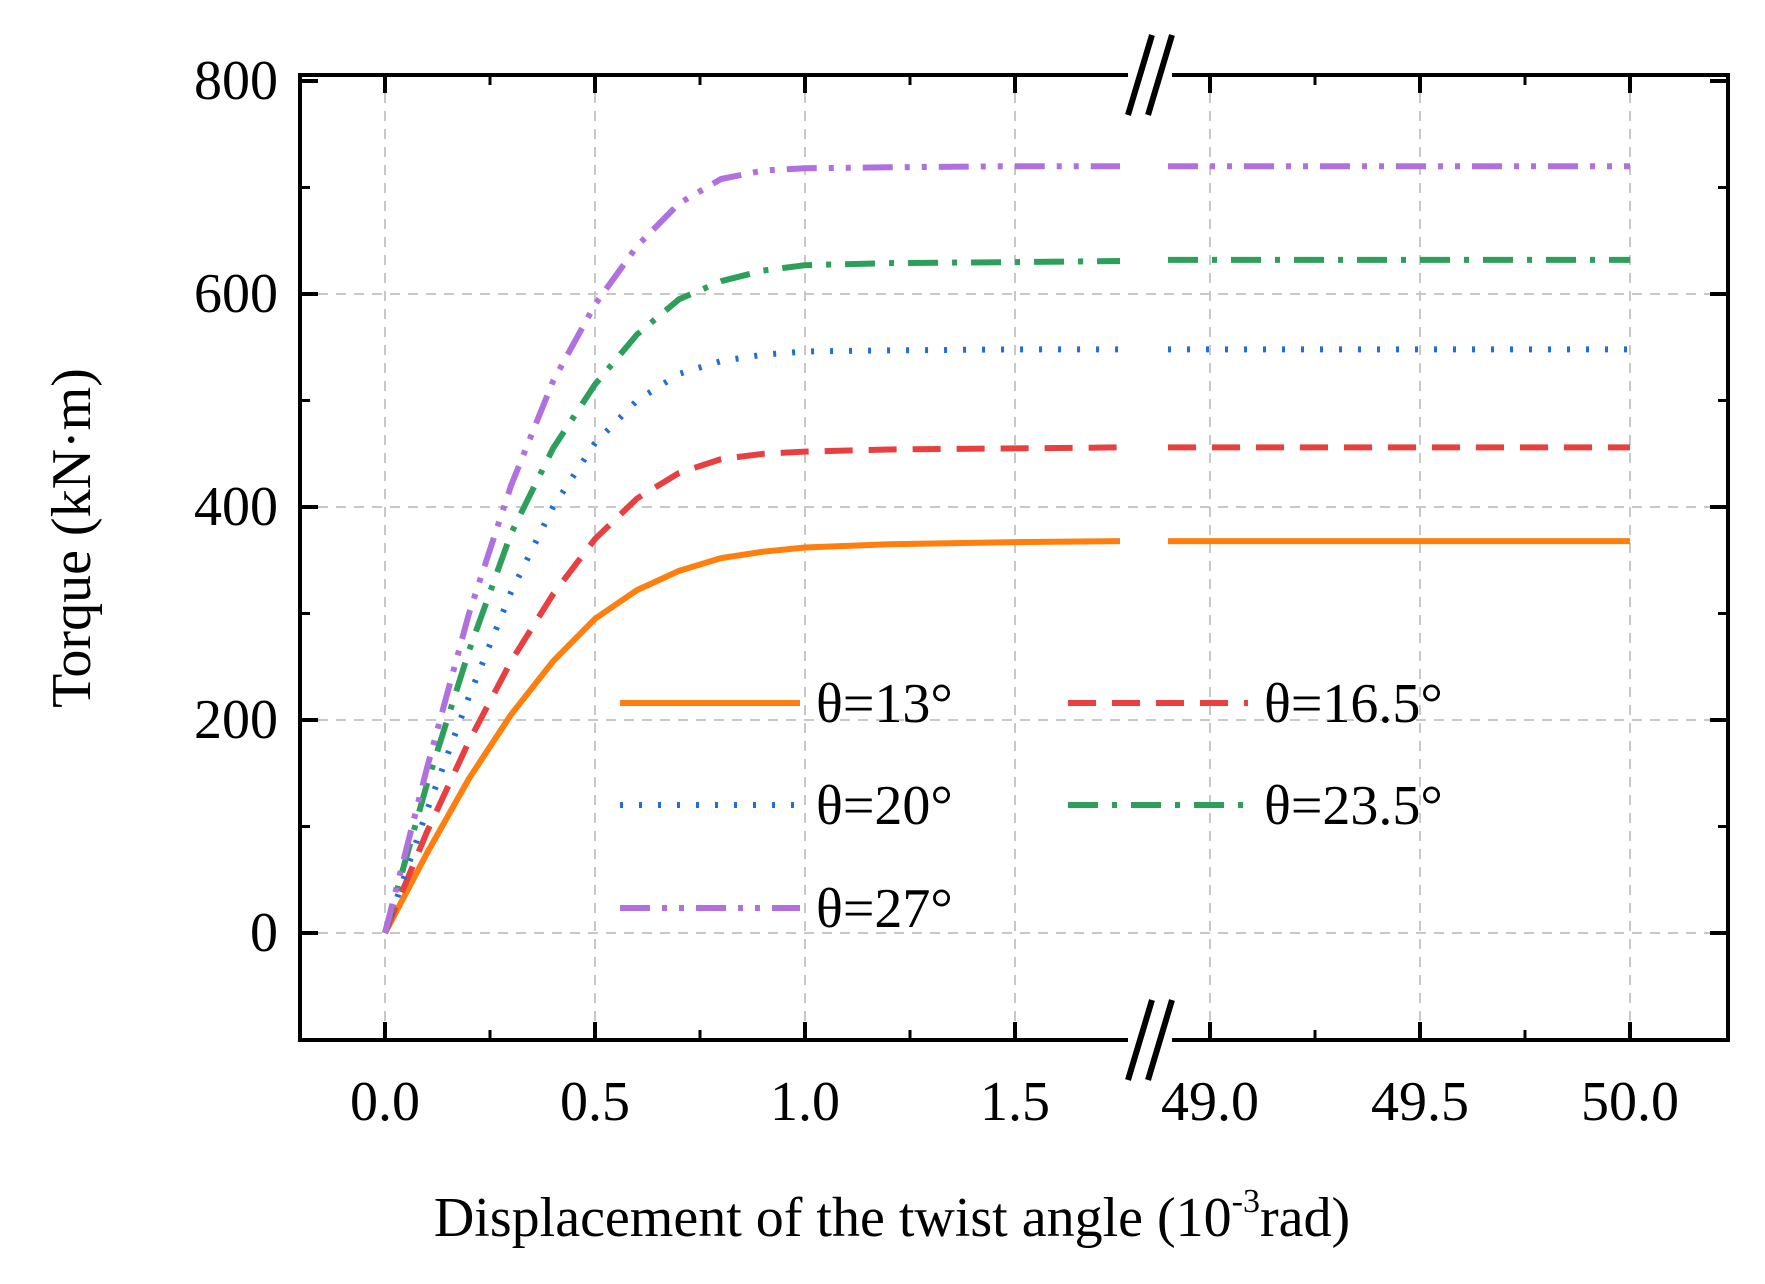  What do you see at coordinates (236, 507) in the screenshot?
I see `y-tick-label: 400` at bounding box center [236, 507].